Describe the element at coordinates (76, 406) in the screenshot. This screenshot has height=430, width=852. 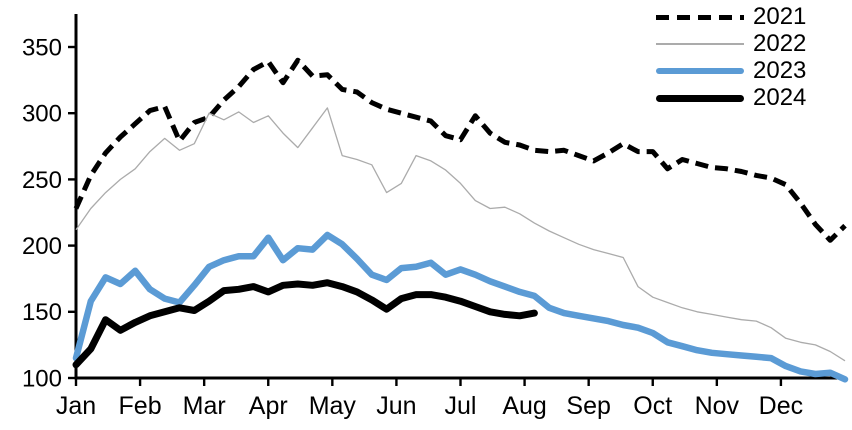
I see `x-tick-label: Jan` at that location.